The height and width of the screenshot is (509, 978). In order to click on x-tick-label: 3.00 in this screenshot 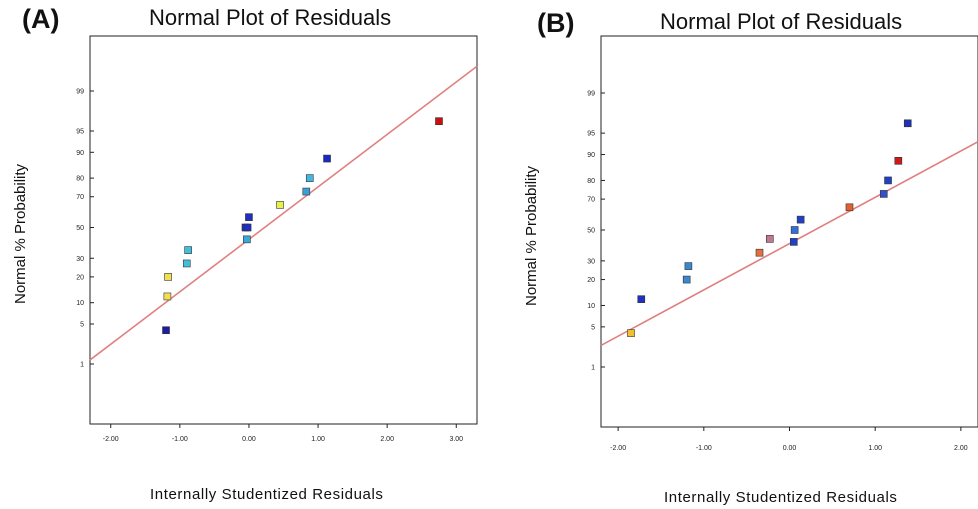, I will do `click(456, 439)`.